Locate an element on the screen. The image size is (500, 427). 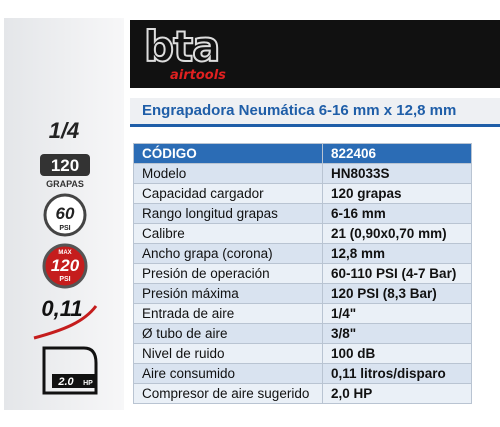
table-cell: 21 (0,90x0,70 mm) is located at coordinates (397, 233).